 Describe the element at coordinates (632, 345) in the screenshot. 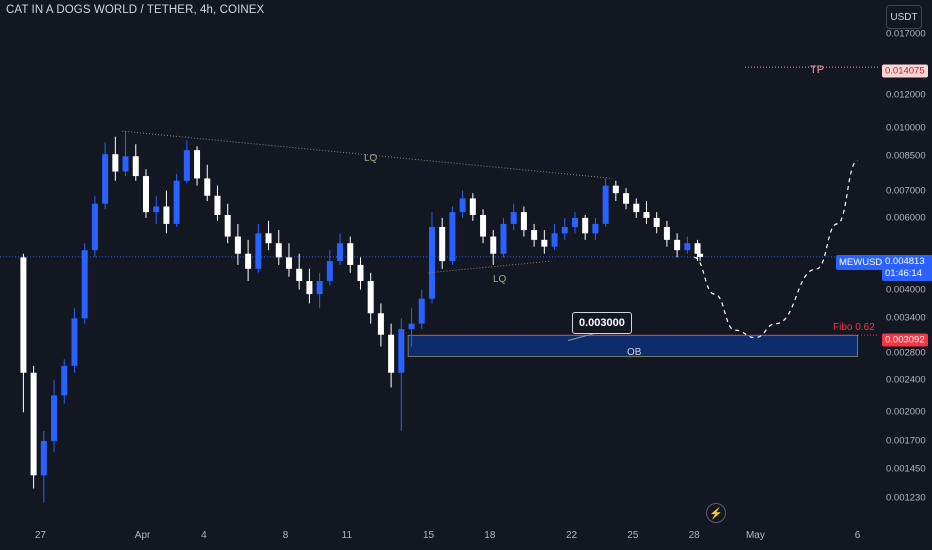

I see `order-block-zone` at that location.